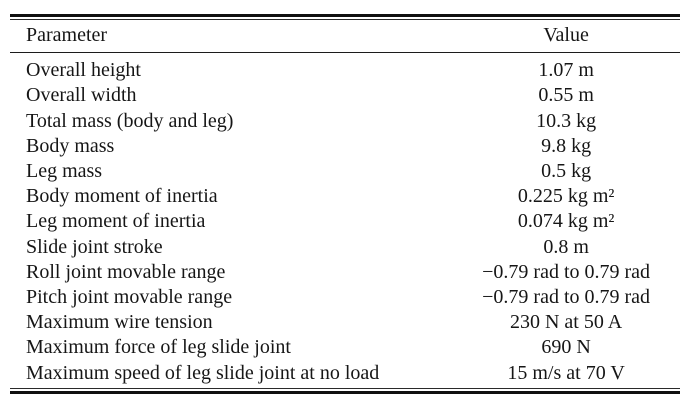  Describe the element at coordinates (119, 322) in the screenshot. I see `param-cell: Maximum wire tension` at that location.